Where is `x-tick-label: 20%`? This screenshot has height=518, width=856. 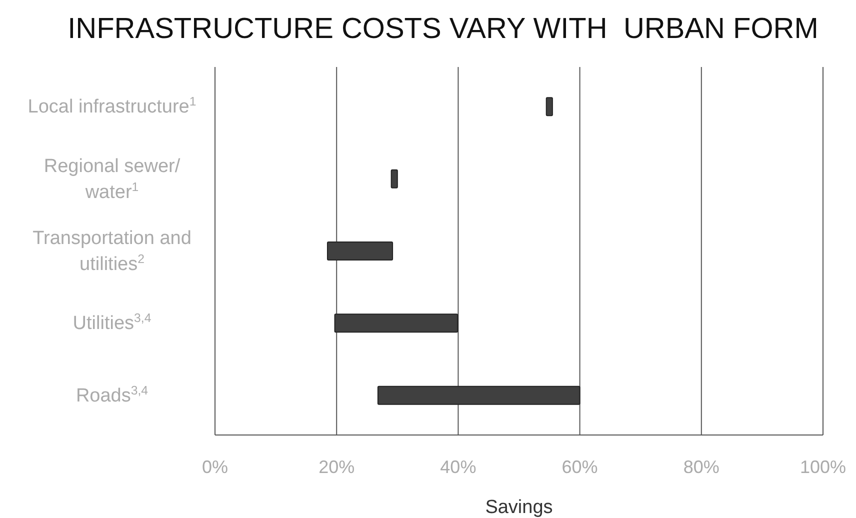 x-tick-label: 20% is located at coordinates (336, 467).